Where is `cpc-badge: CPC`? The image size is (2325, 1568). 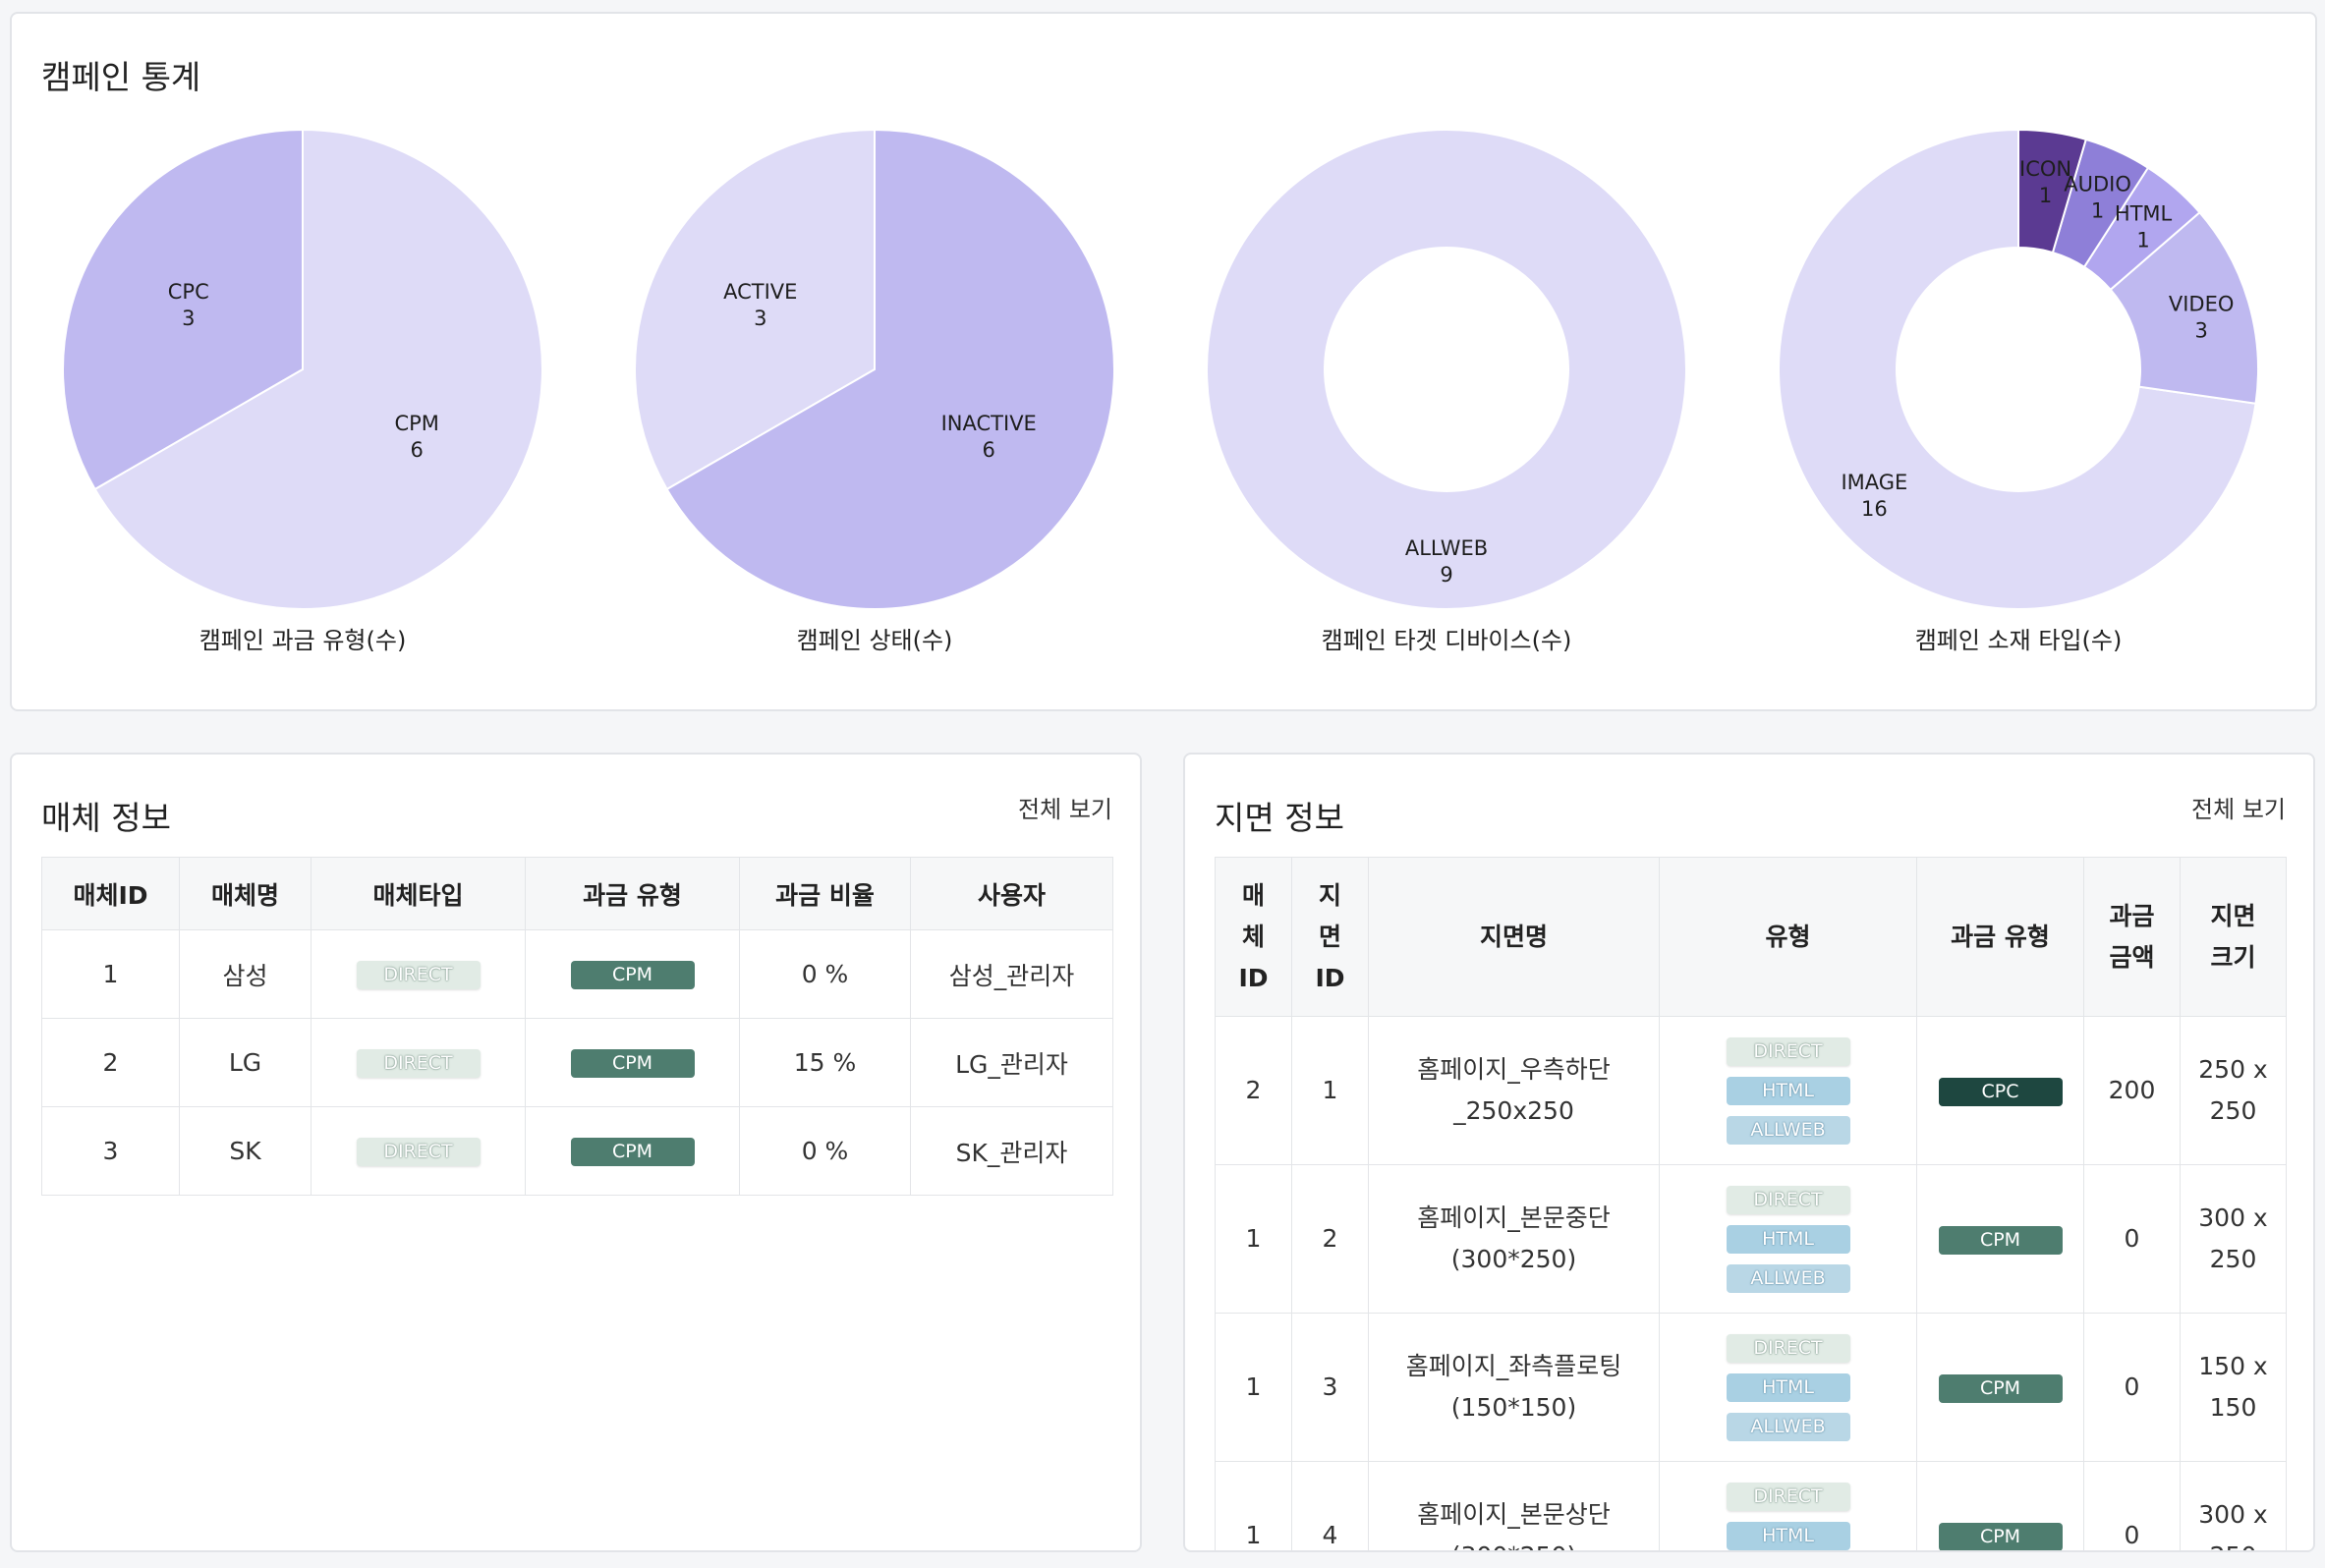 cpc-badge: CPC is located at coordinates (2000, 1091).